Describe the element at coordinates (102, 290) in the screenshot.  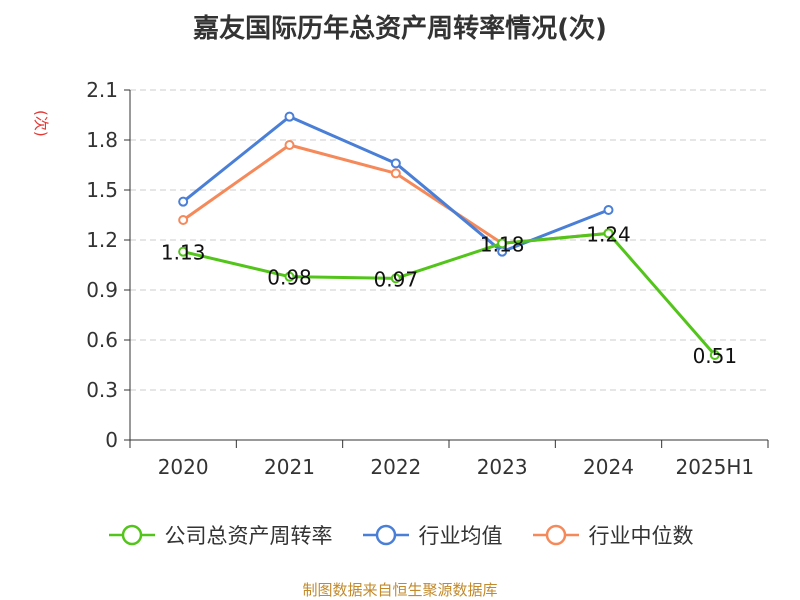
I see `y-tick-label: 0.9` at that location.